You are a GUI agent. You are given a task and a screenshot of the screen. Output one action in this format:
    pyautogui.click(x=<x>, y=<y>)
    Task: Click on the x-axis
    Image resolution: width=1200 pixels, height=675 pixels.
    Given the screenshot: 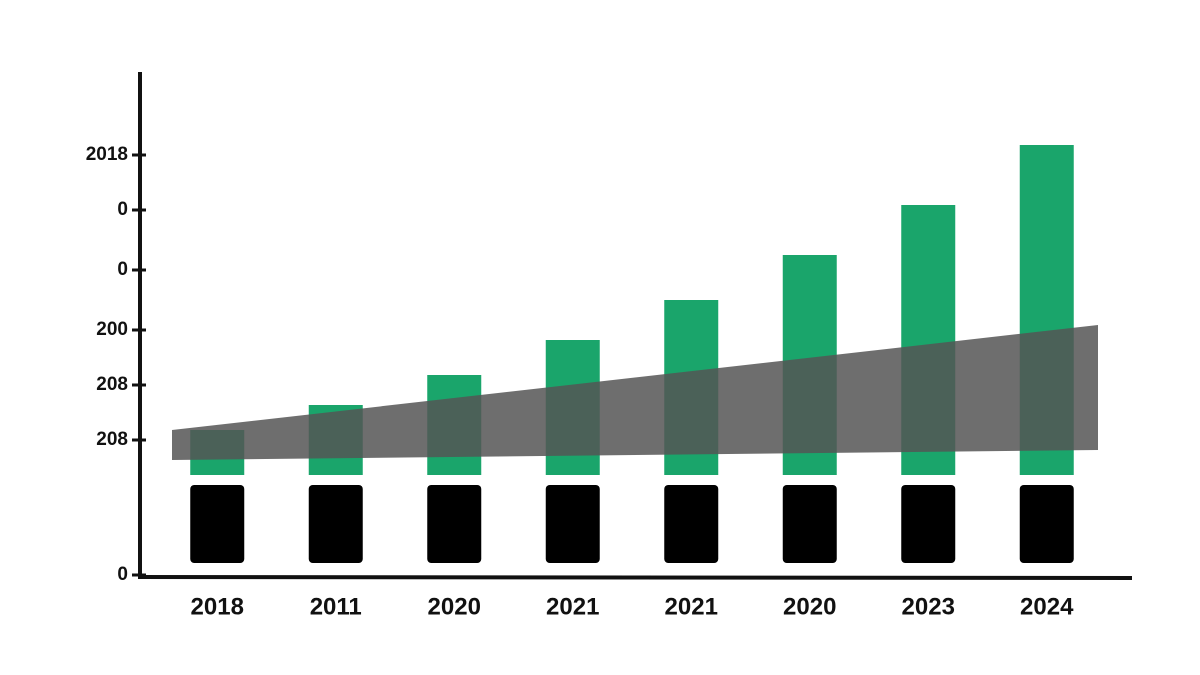 What is the action you would take?
    pyautogui.click(x=635, y=577)
    